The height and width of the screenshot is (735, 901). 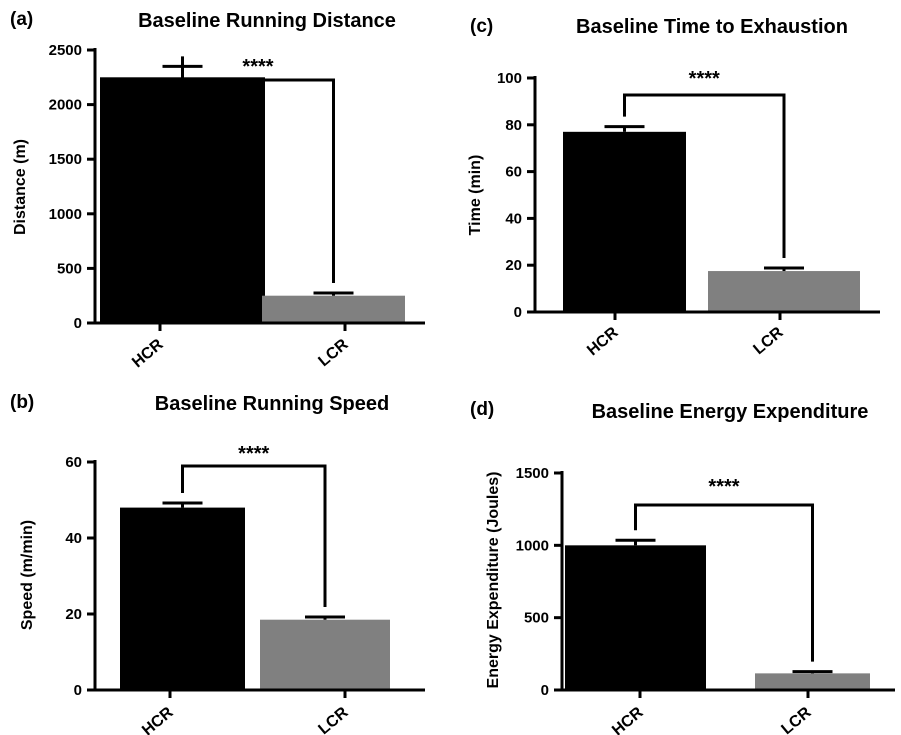 I want to click on y-tick-label: 2000, so click(x=65, y=105).